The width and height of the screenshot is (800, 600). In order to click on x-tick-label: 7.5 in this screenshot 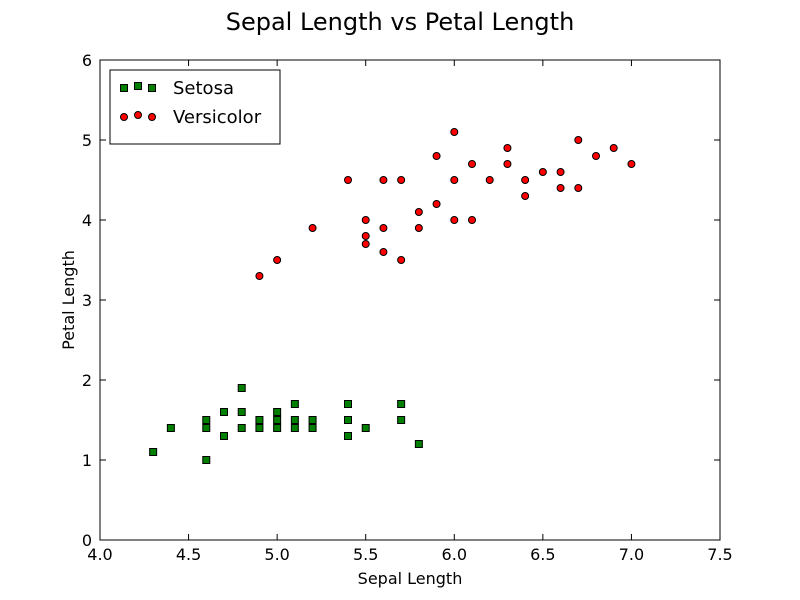, I will do `click(719, 554)`.